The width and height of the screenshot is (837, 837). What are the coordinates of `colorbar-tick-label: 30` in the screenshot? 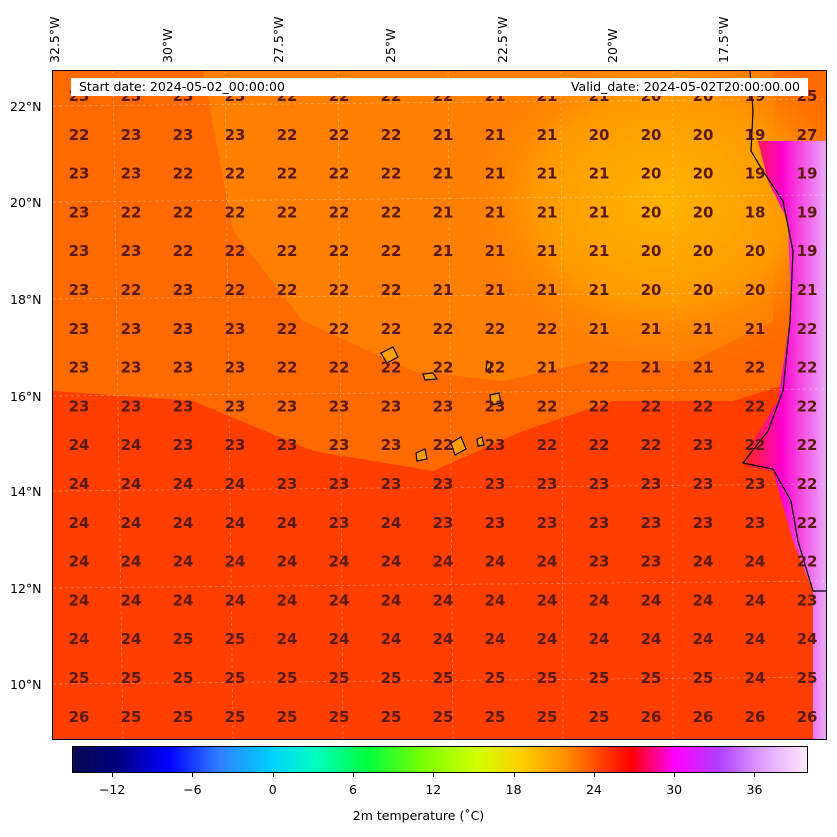 It's located at (674, 789).